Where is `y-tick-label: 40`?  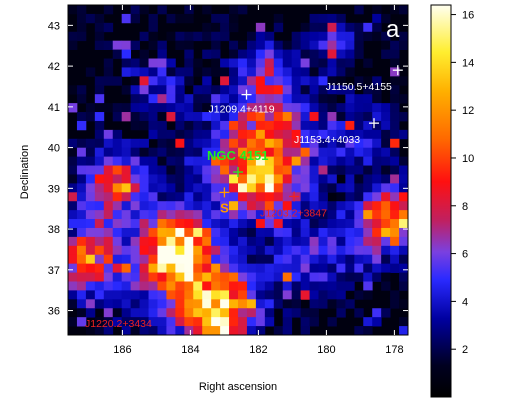 y-tick-label: 40 is located at coordinates (54, 149).